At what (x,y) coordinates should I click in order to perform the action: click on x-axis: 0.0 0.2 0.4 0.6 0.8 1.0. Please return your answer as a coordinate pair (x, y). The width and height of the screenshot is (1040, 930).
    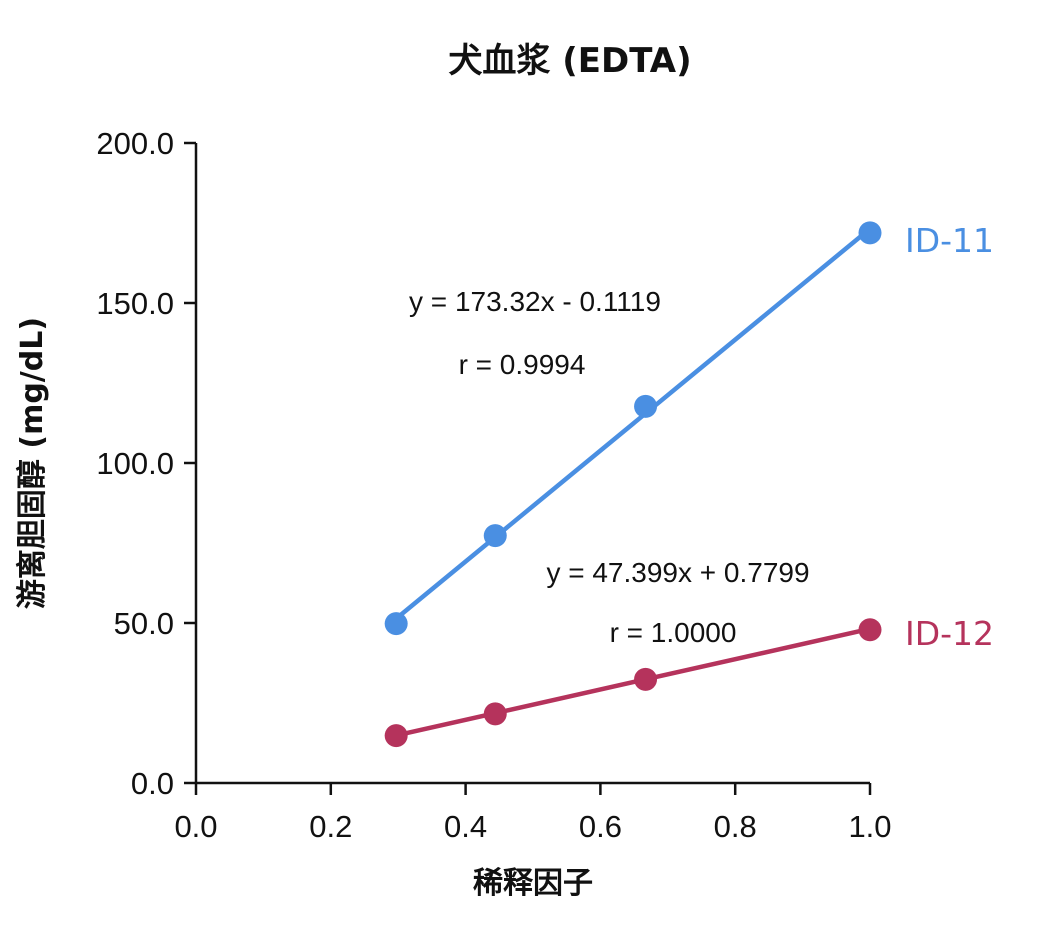
    Looking at the image, I should click on (533, 812).